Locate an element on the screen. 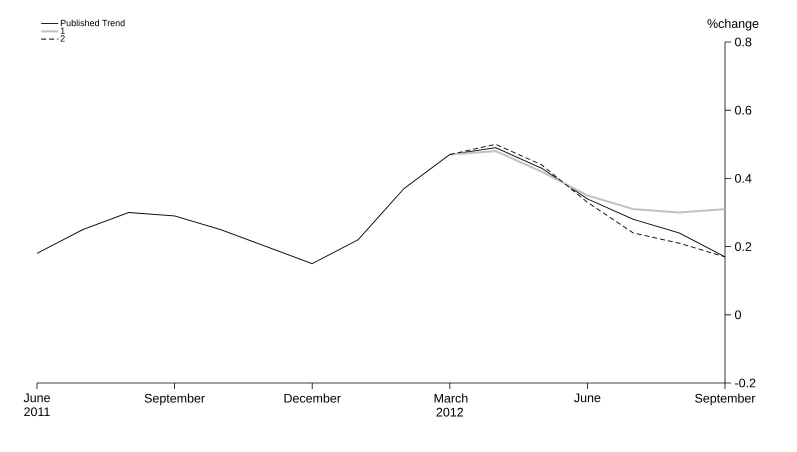 This screenshot has width=797, height=452. y-axis-title: %change is located at coordinates (732, 24).